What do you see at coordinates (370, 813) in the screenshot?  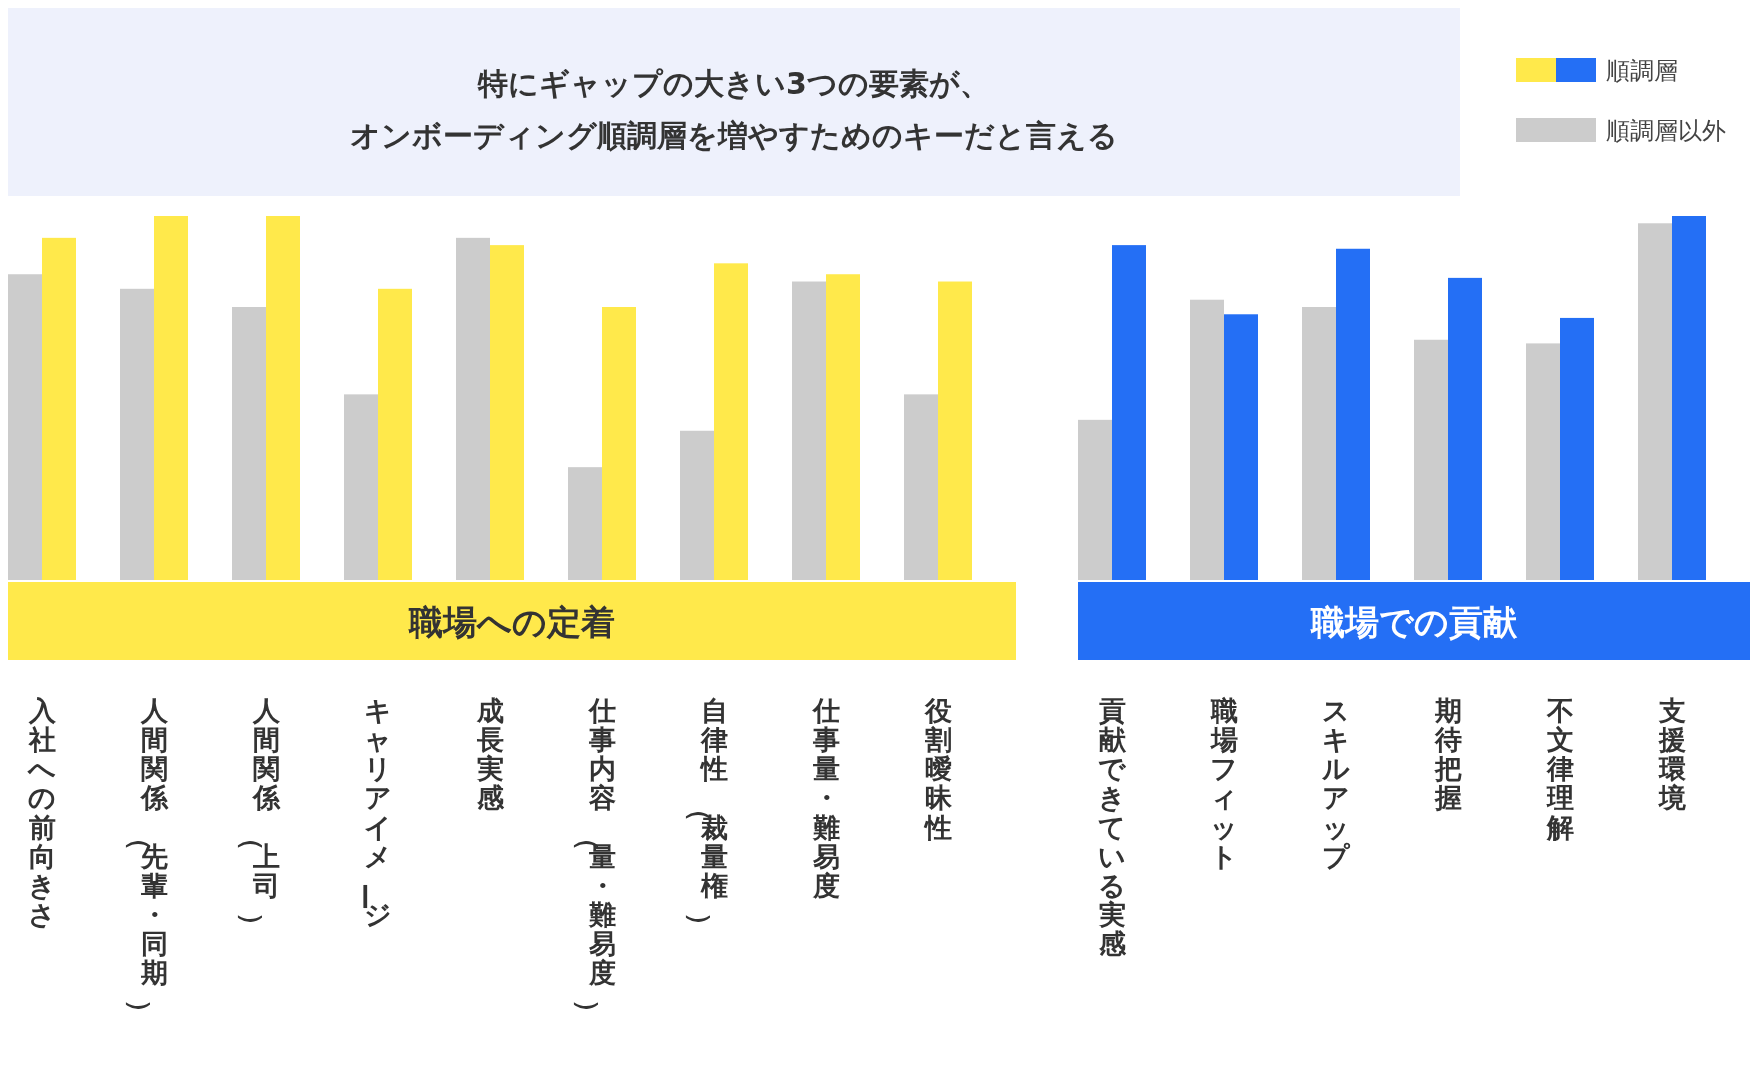 I see `x-tick-label: キャリアイメージ` at bounding box center [370, 813].